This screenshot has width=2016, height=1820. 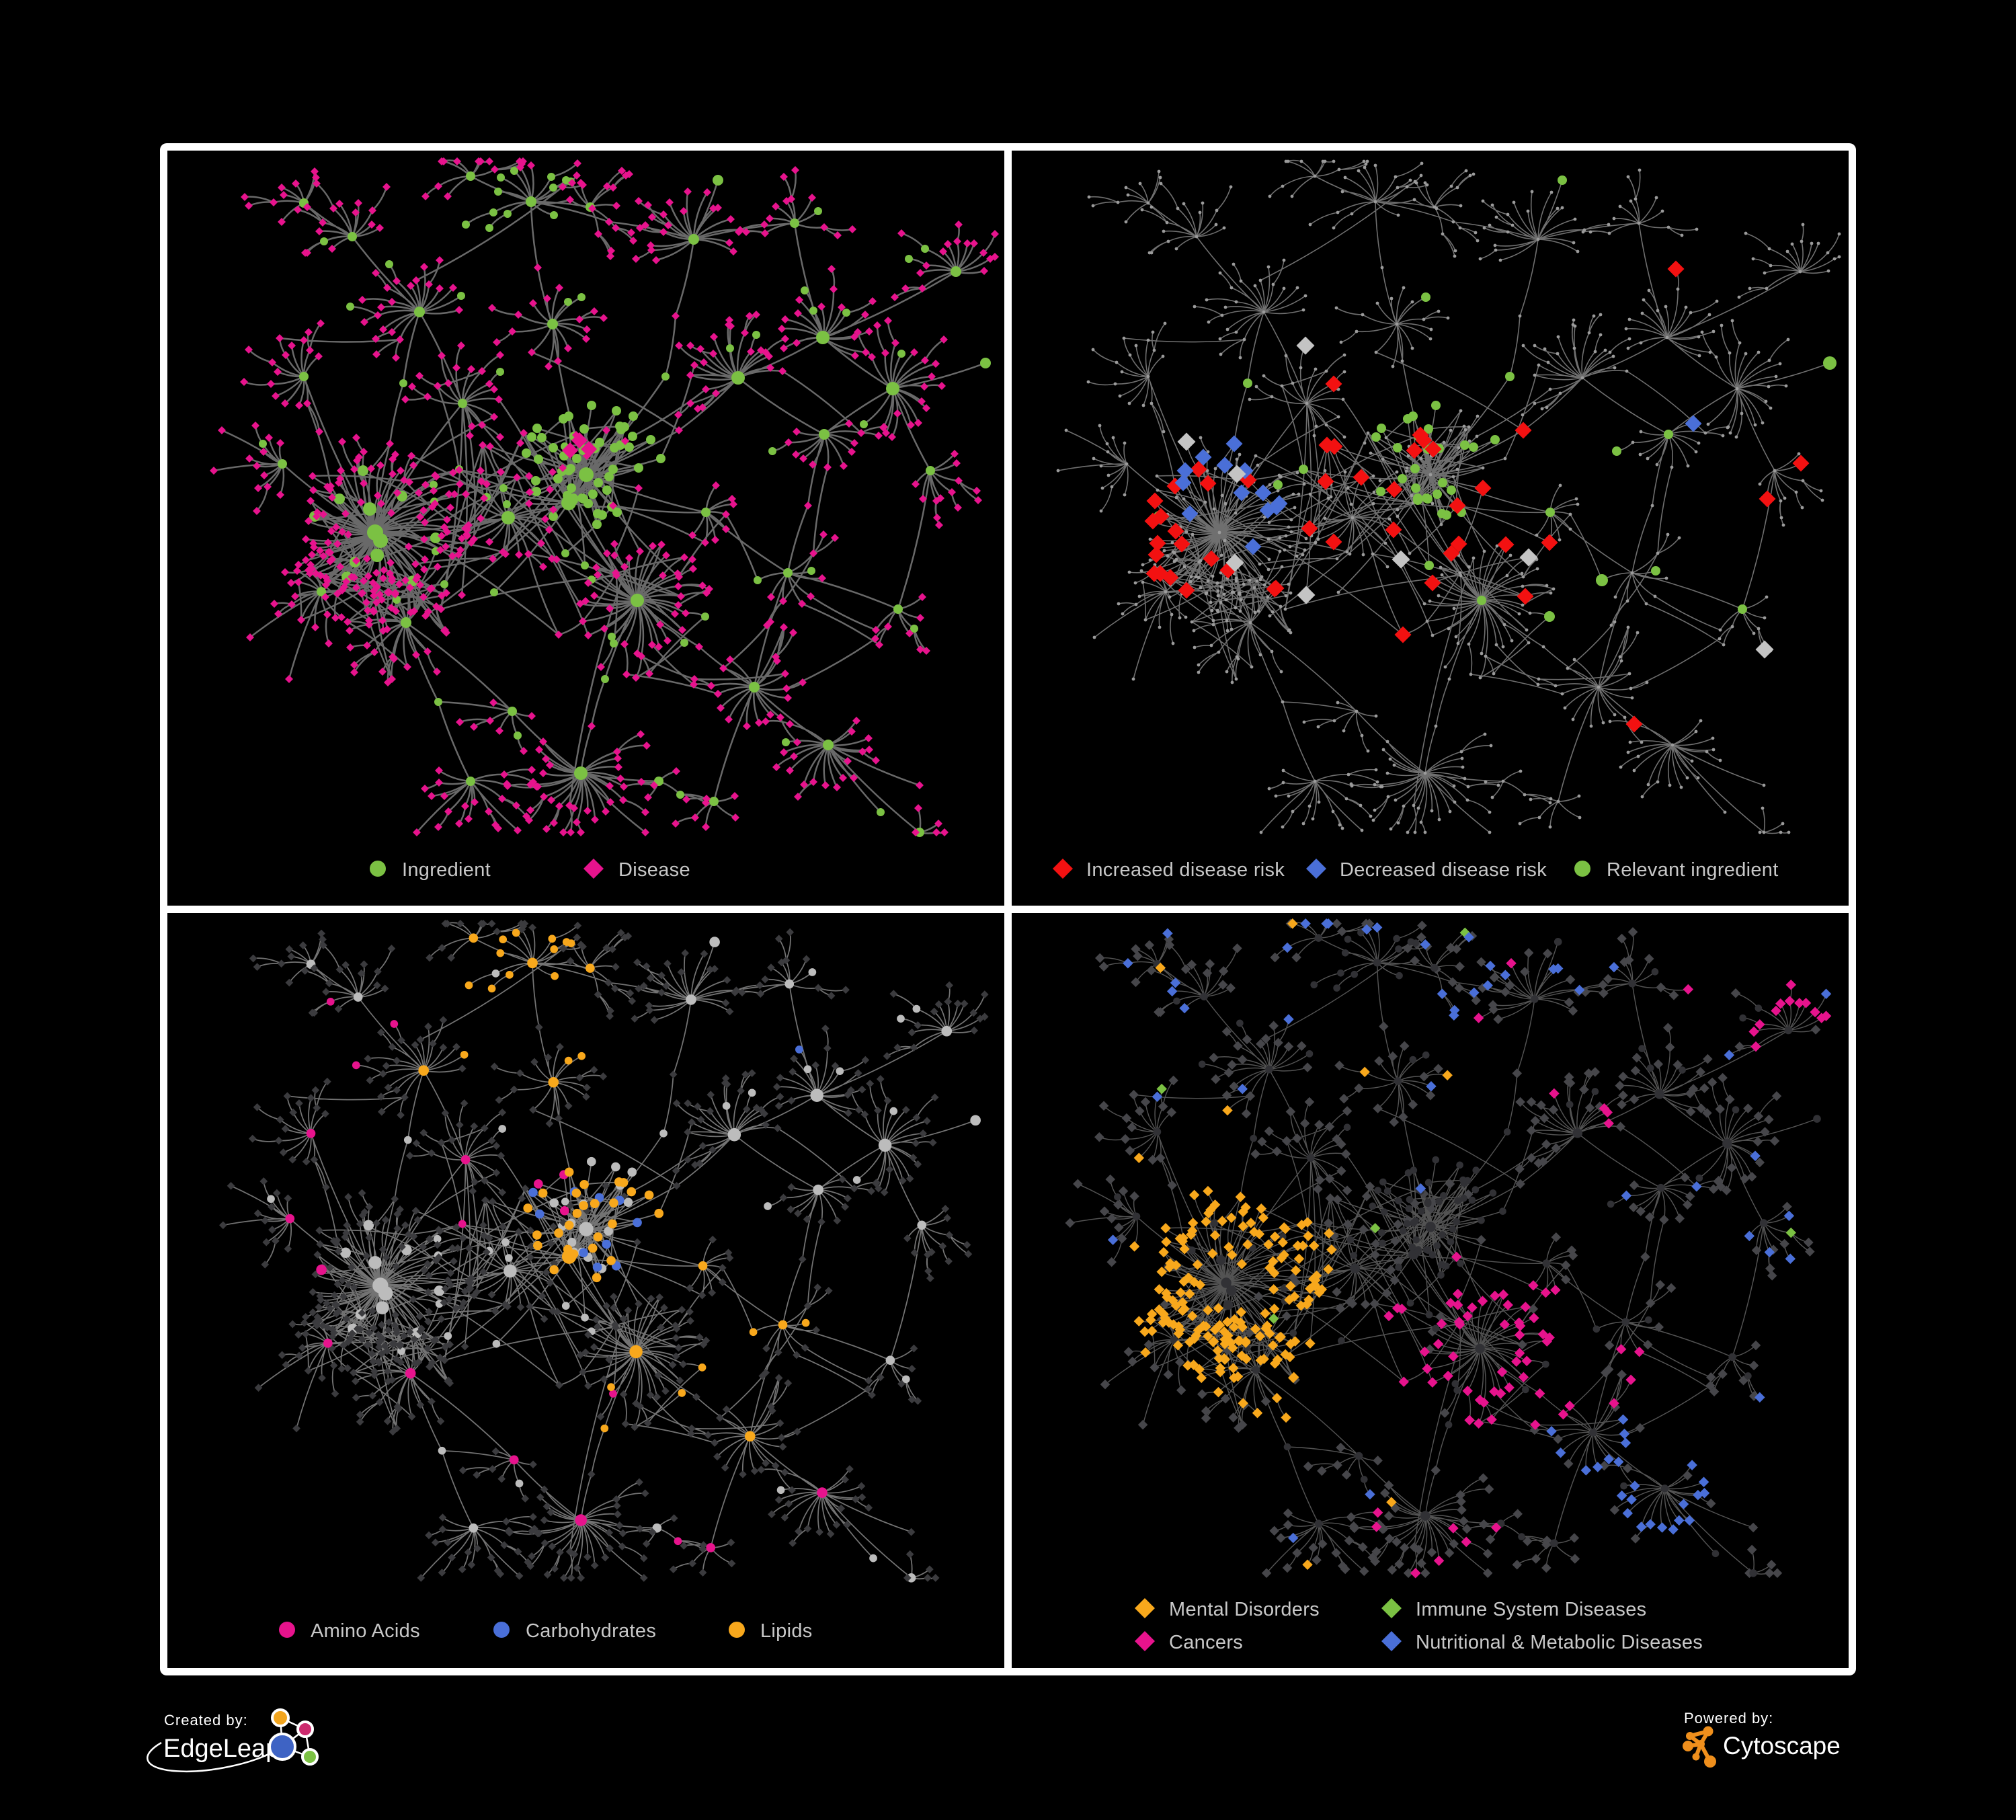 I want to click on svg-text: Powered by:, so click(x=1728, y=1718).